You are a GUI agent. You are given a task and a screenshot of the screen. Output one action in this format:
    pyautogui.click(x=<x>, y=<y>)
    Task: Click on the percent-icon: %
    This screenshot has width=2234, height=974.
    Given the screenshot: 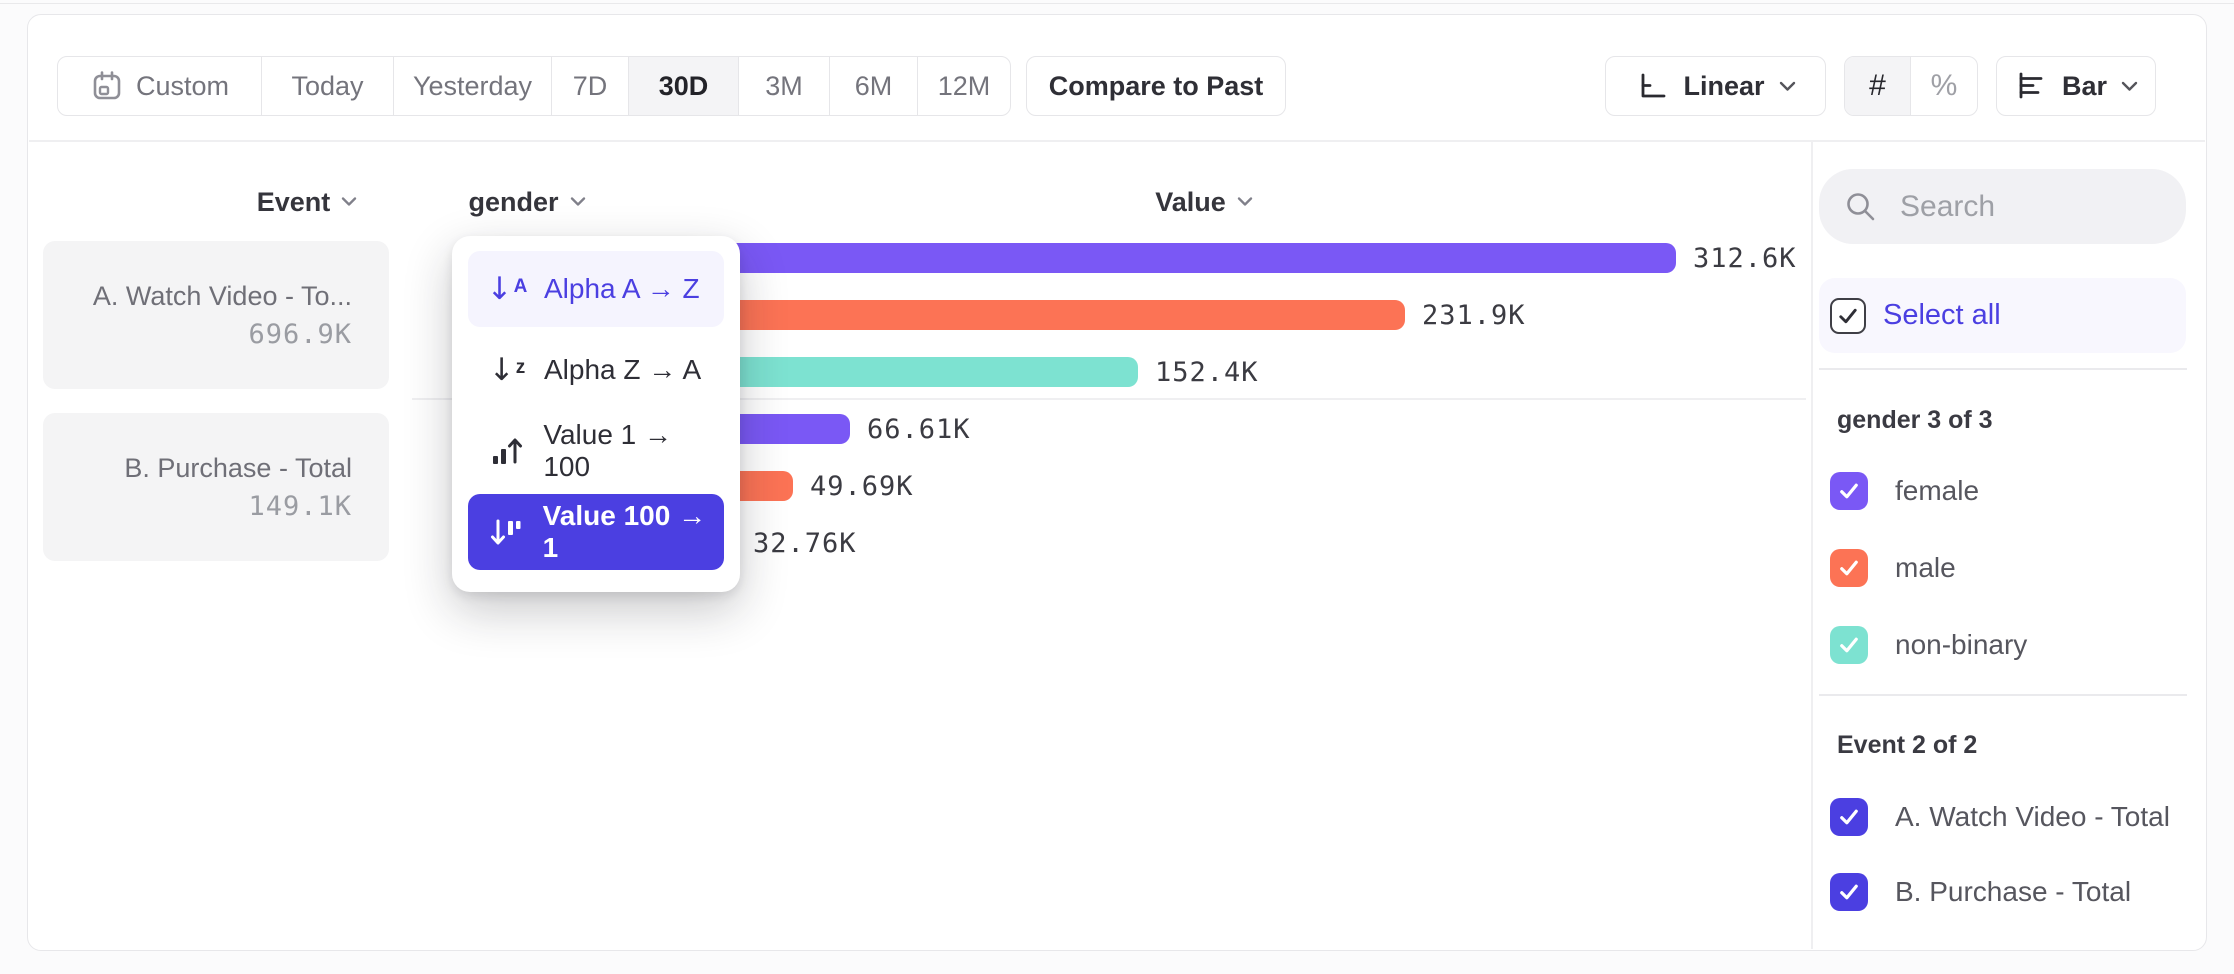 What is the action you would take?
    pyautogui.click(x=1944, y=85)
    